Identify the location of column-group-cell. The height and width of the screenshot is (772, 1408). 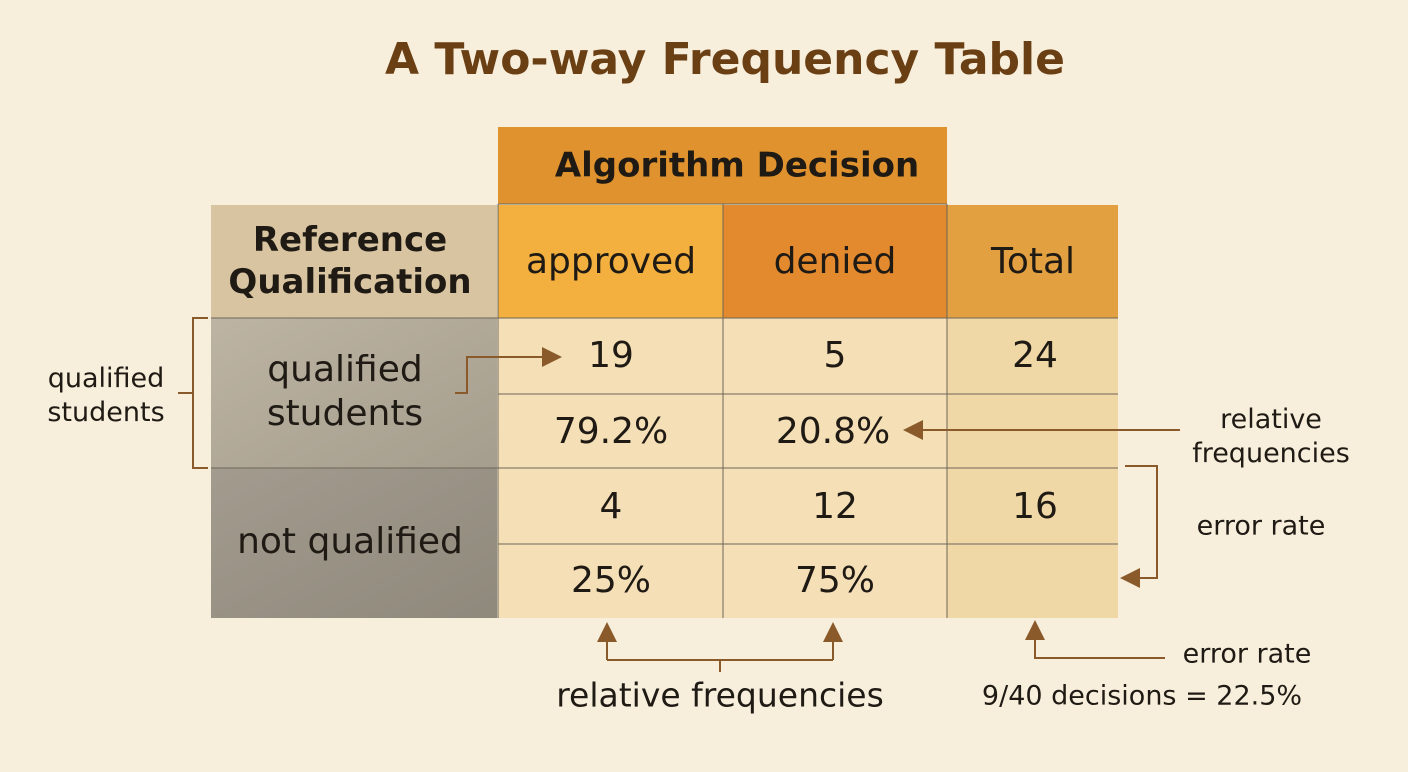
(722, 165).